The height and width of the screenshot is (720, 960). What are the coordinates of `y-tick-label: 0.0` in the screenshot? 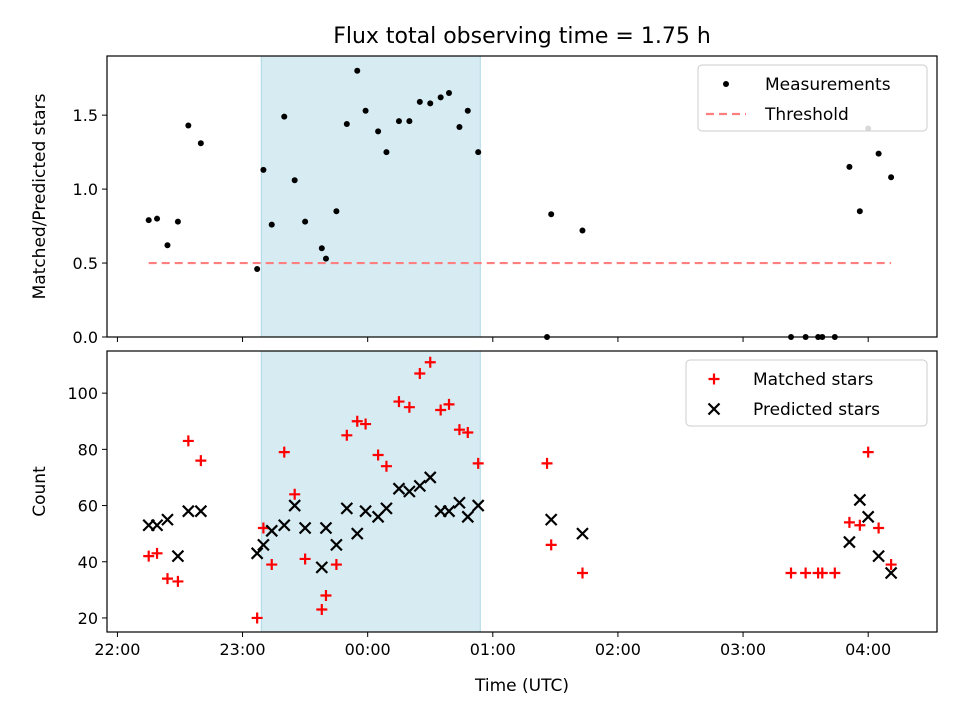 It's located at (85, 337).